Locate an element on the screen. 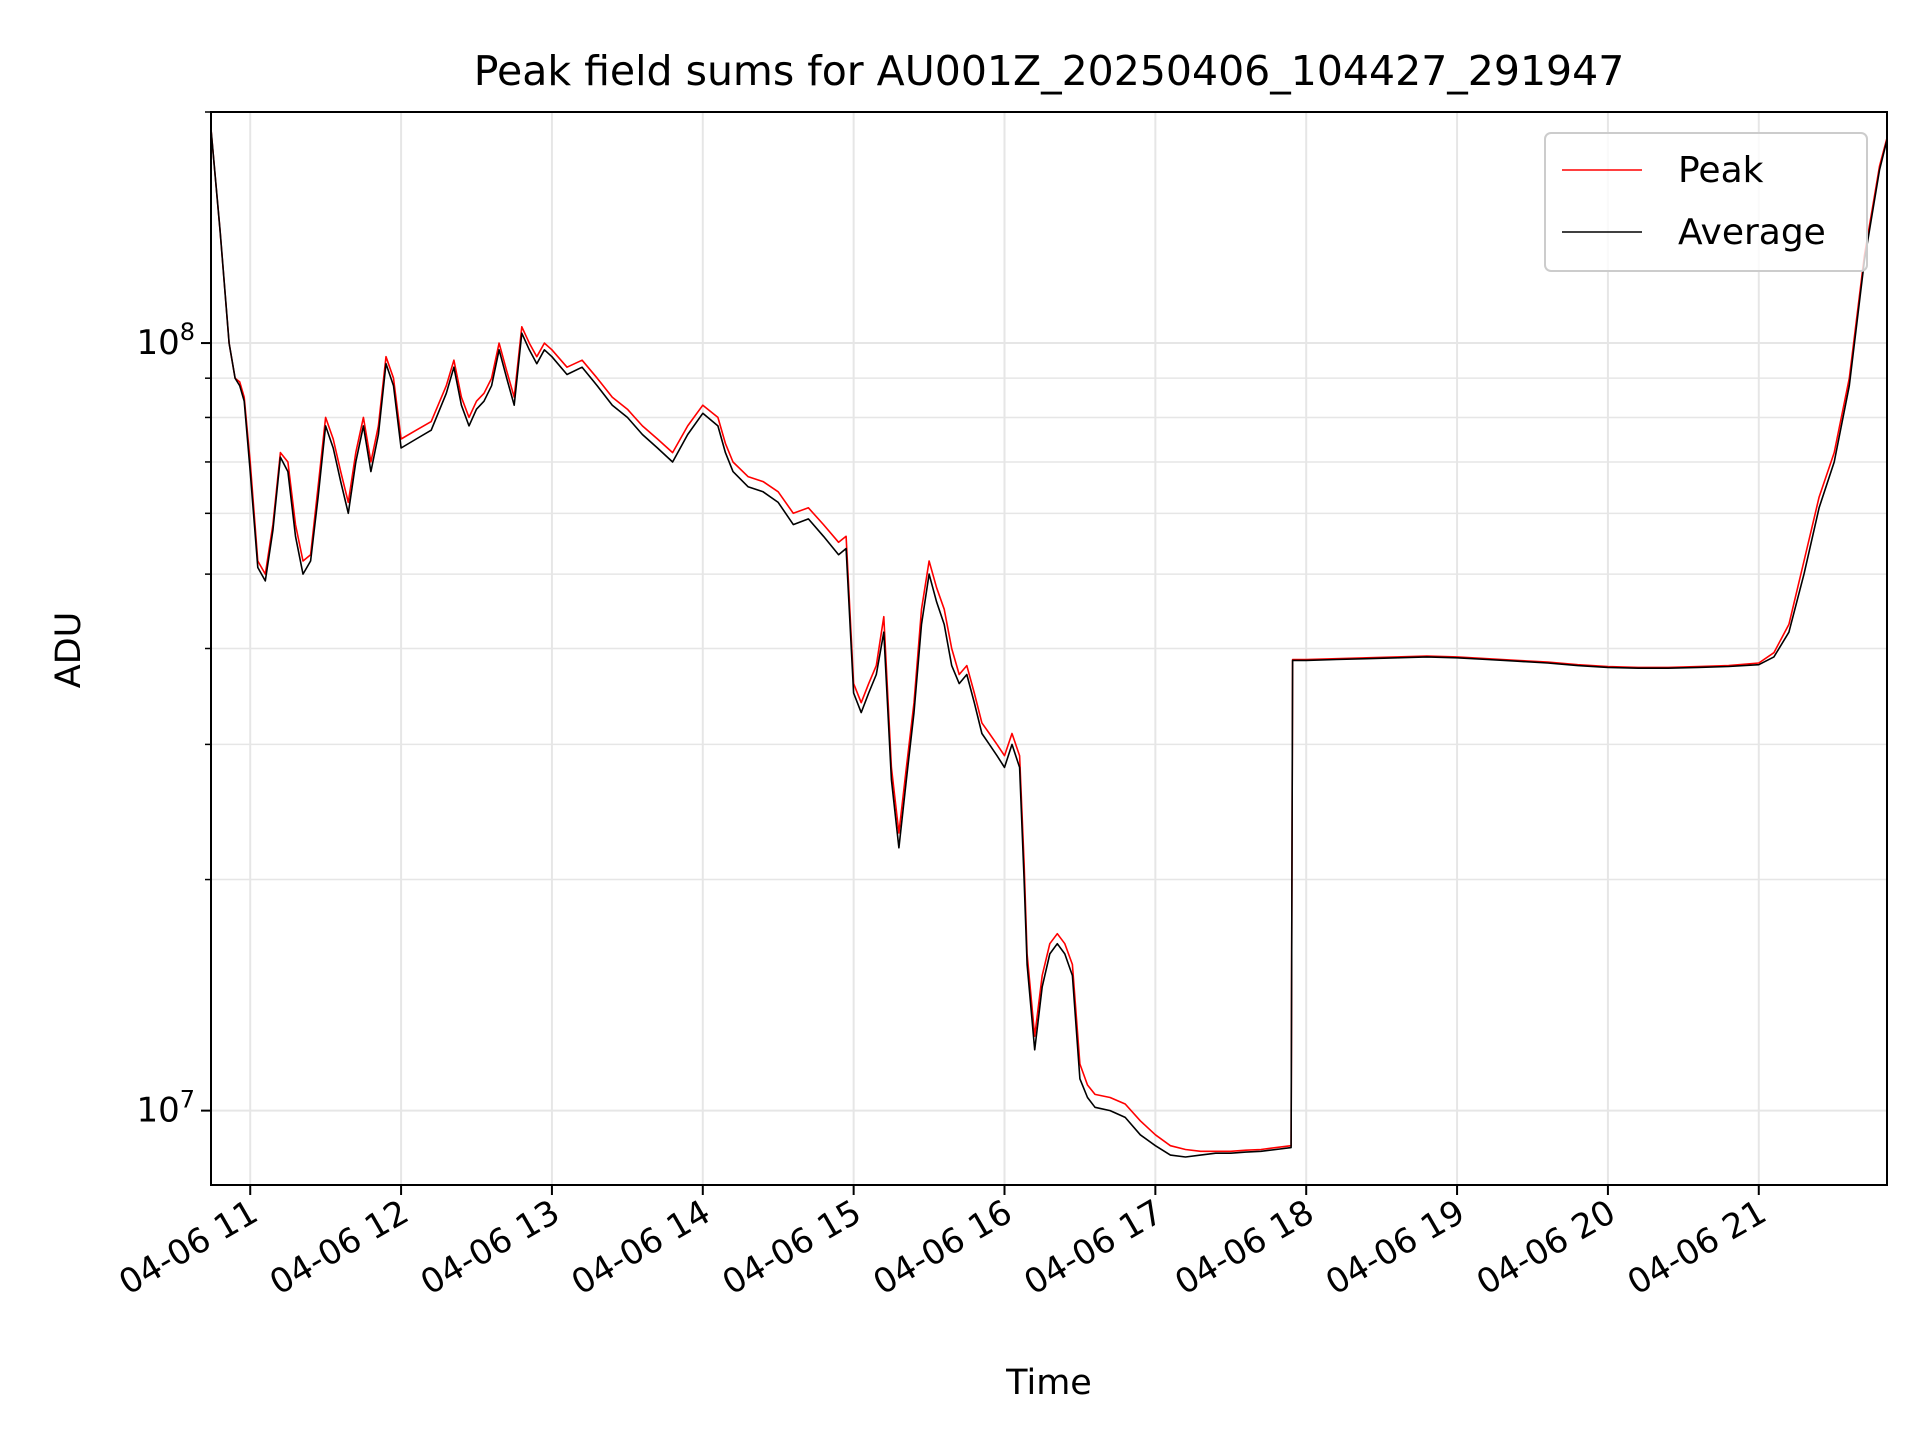  legend-box is located at coordinates (1706, 202).